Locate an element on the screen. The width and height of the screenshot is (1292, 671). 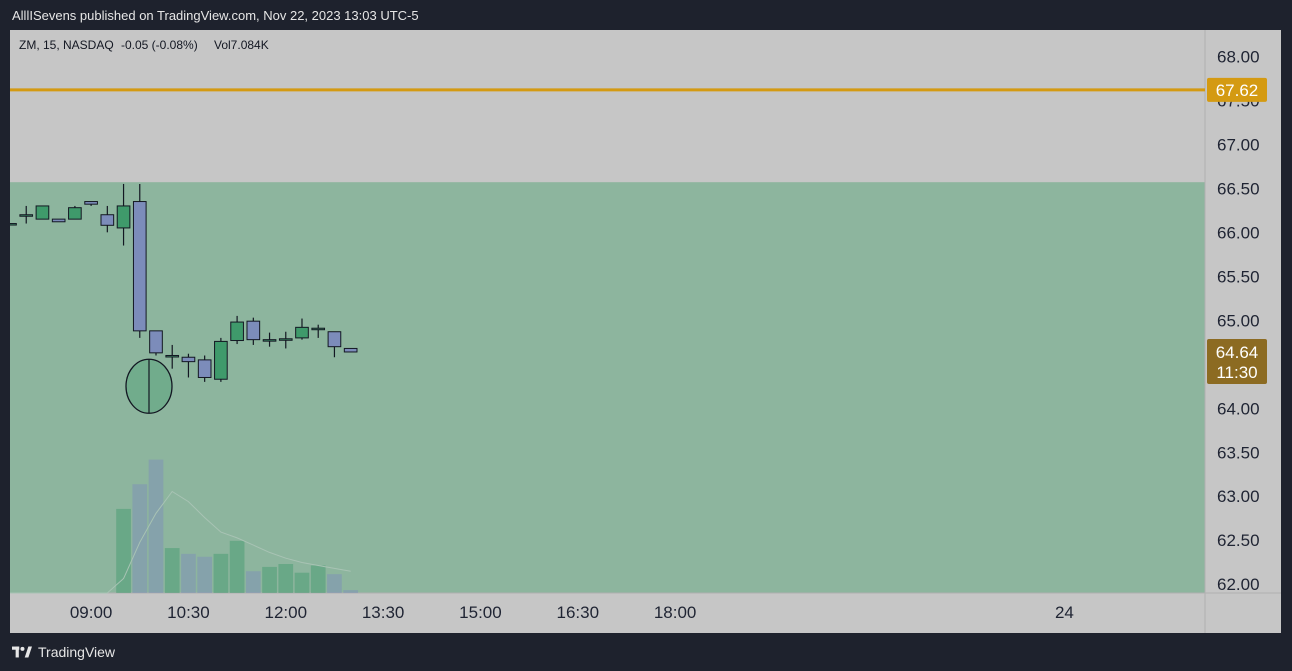
x-tick-label: 09:00 is located at coordinates (91, 612).